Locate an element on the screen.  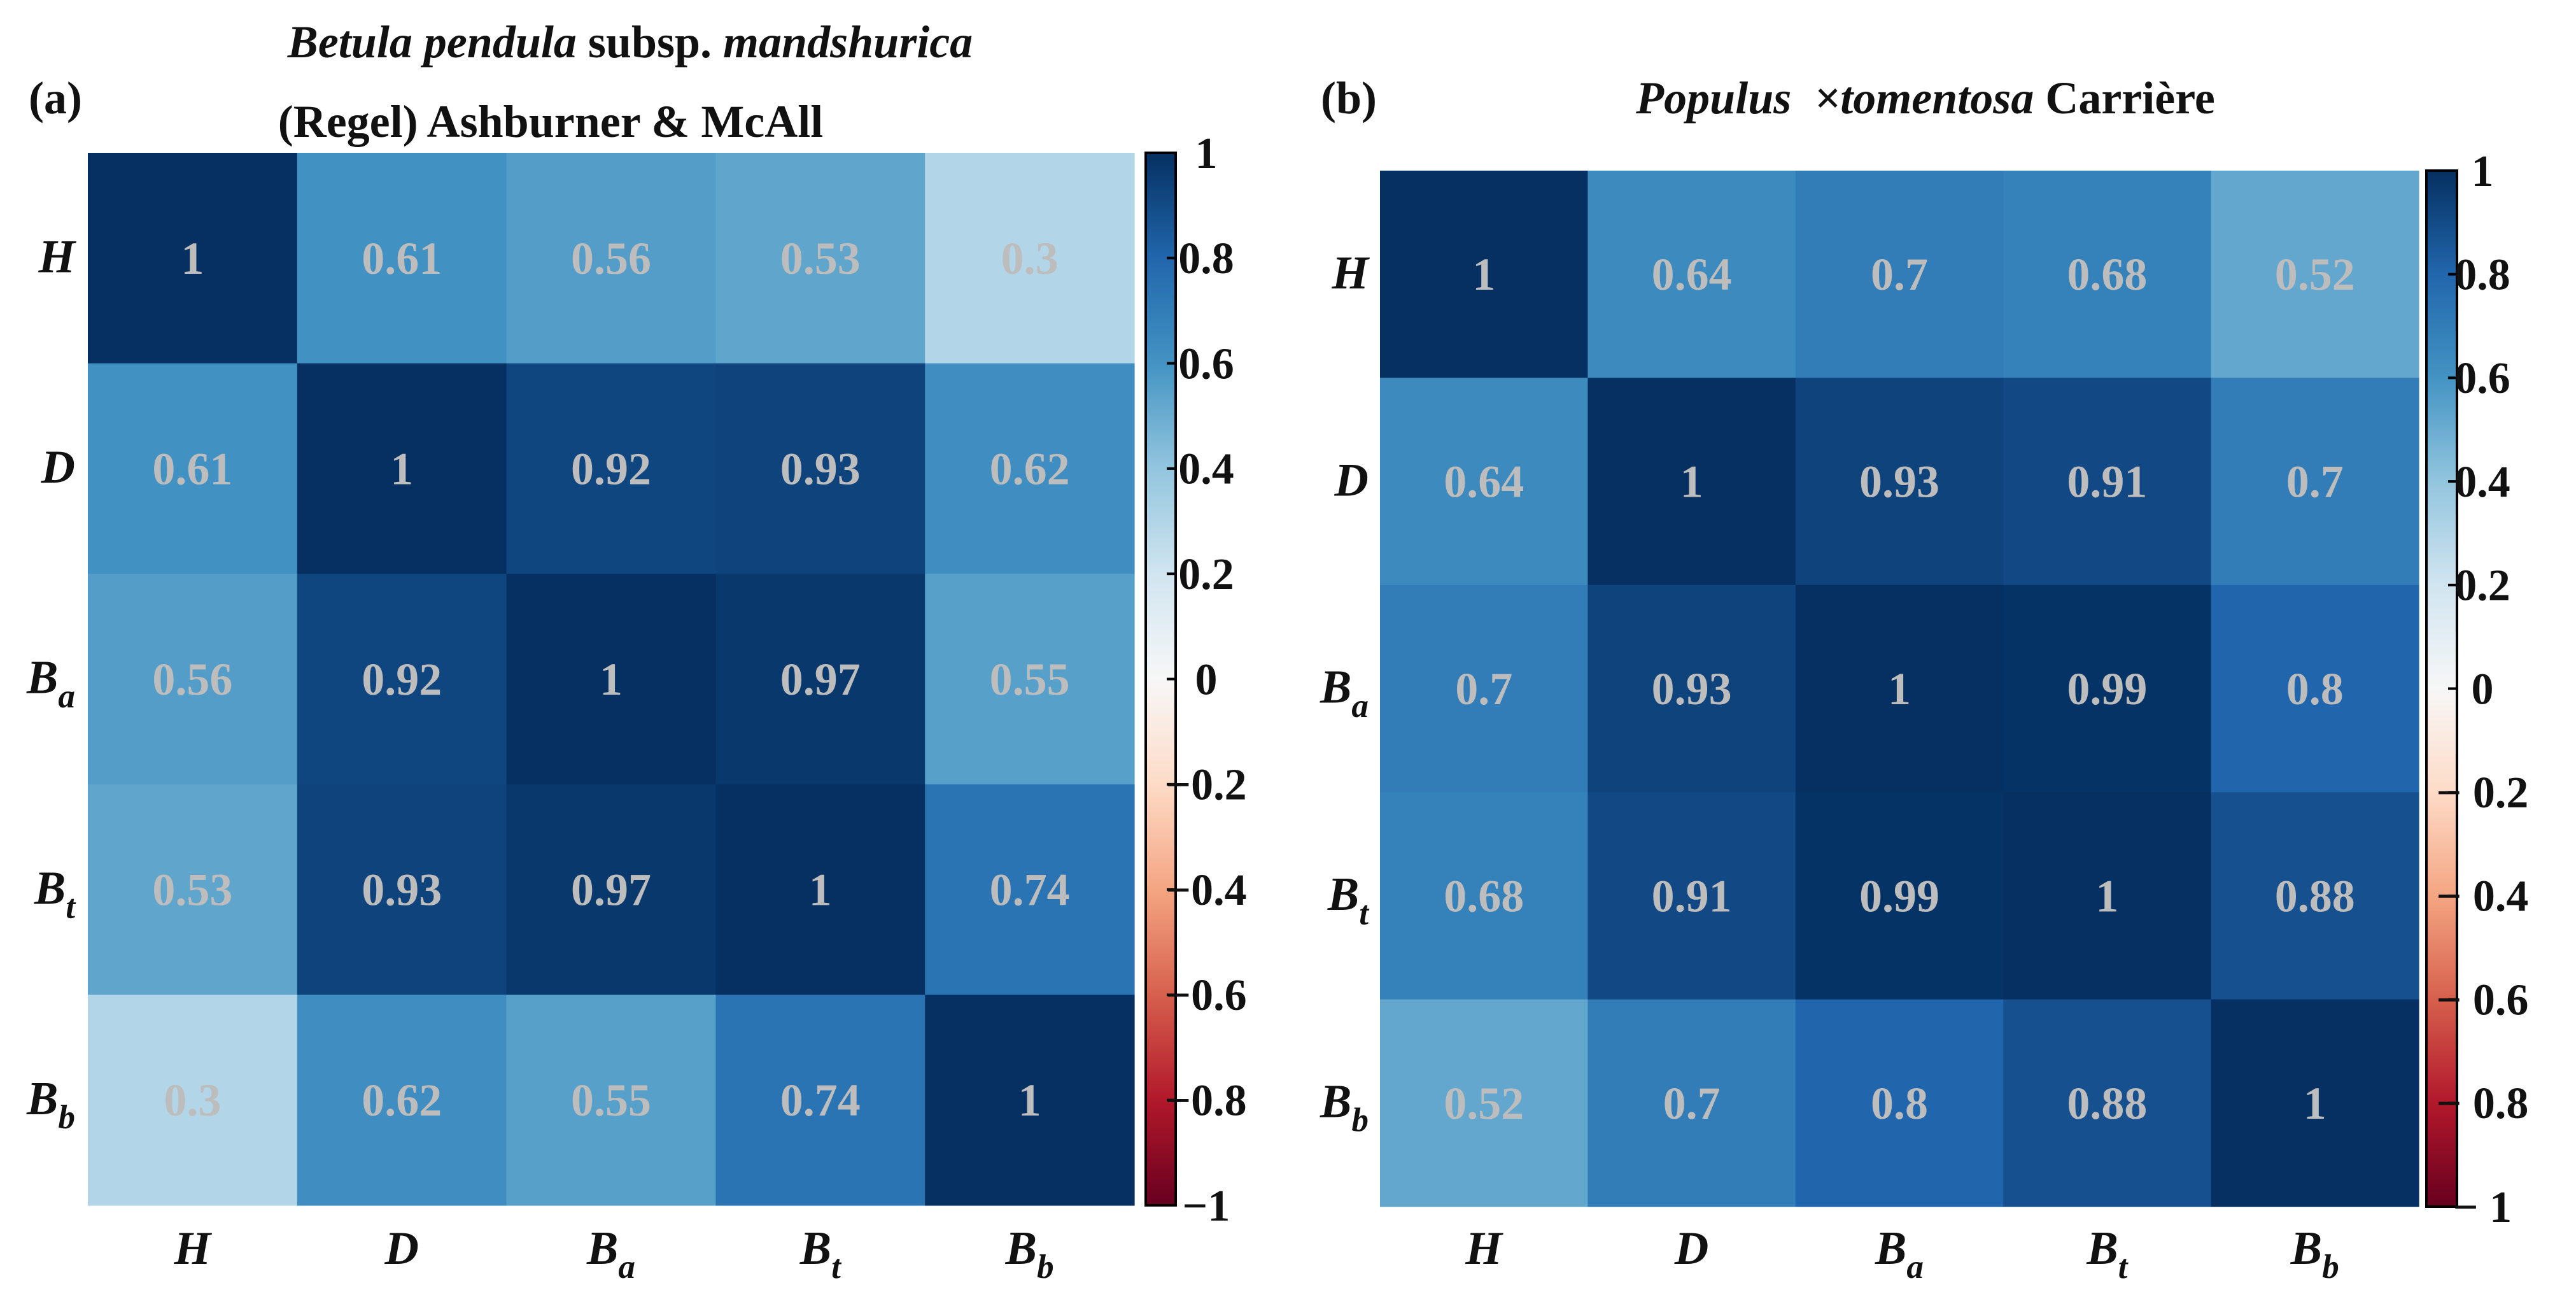
column-label: Bb is located at coordinates (2315, 1254).